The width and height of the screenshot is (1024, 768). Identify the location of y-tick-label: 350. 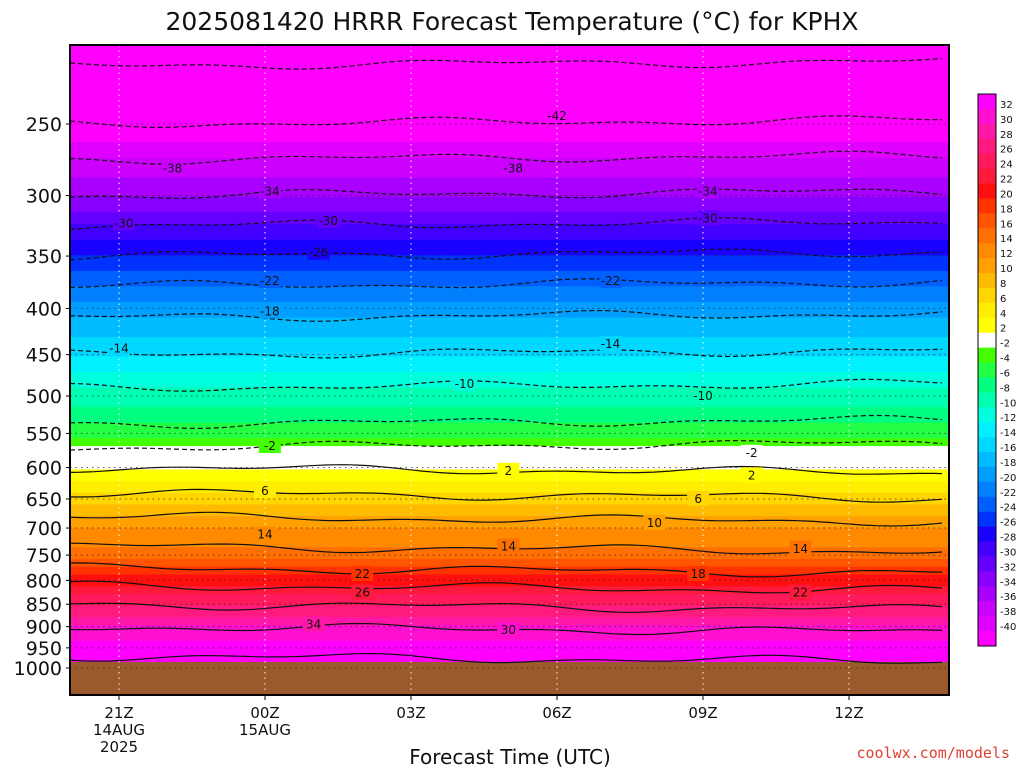
(44, 257).